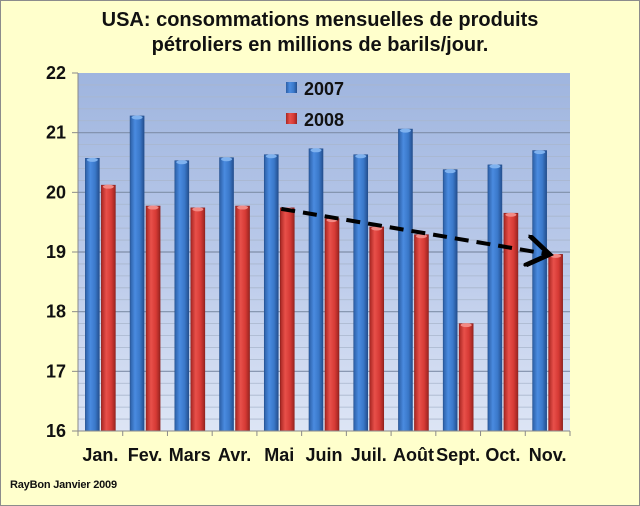 This screenshot has width=640, height=506. I want to click on legend: 2007 2008, so click(315, 104).